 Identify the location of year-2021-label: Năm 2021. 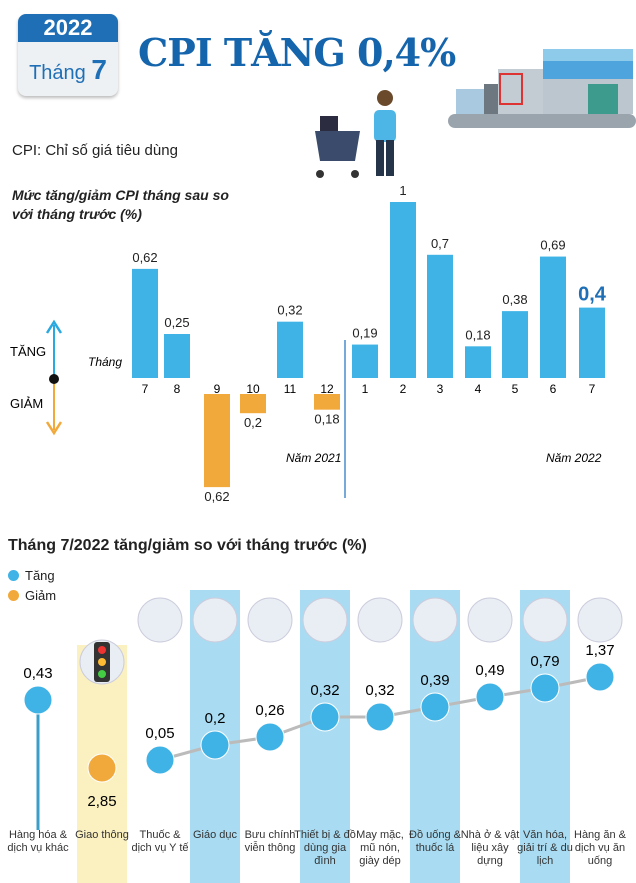
(313, 458).